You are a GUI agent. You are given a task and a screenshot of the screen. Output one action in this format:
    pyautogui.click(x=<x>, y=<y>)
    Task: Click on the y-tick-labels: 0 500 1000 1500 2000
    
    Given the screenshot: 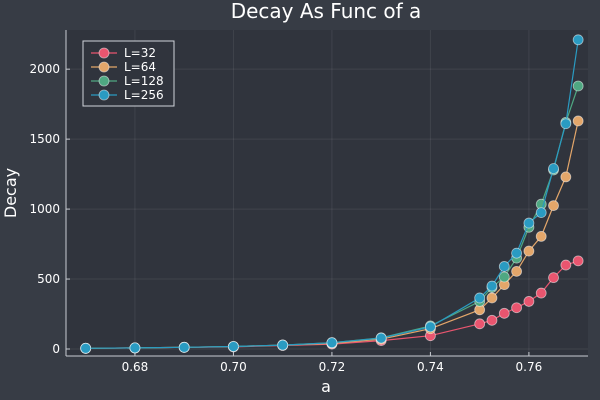 What is the action you would take?
    pyautogui.click(x=49, y=209)
    